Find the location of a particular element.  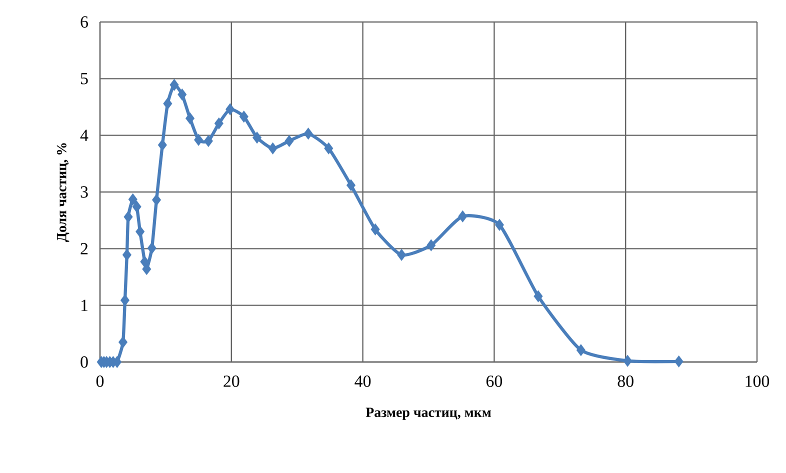

y-axis-title: Доля частиц, % is located at coordinates (63, 192).